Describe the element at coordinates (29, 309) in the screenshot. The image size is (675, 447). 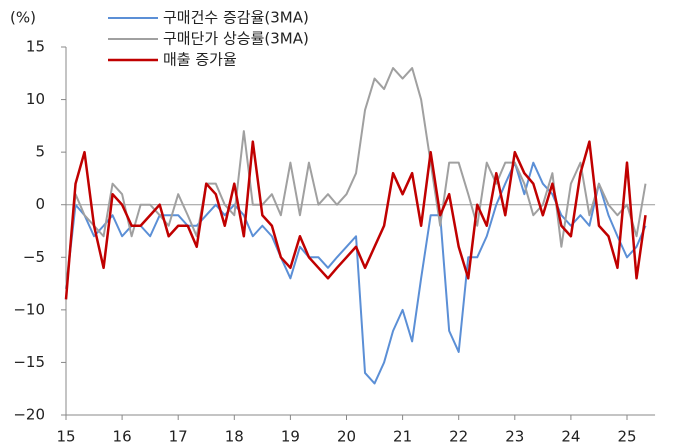
I see `y-tick-label: −10` at that location.